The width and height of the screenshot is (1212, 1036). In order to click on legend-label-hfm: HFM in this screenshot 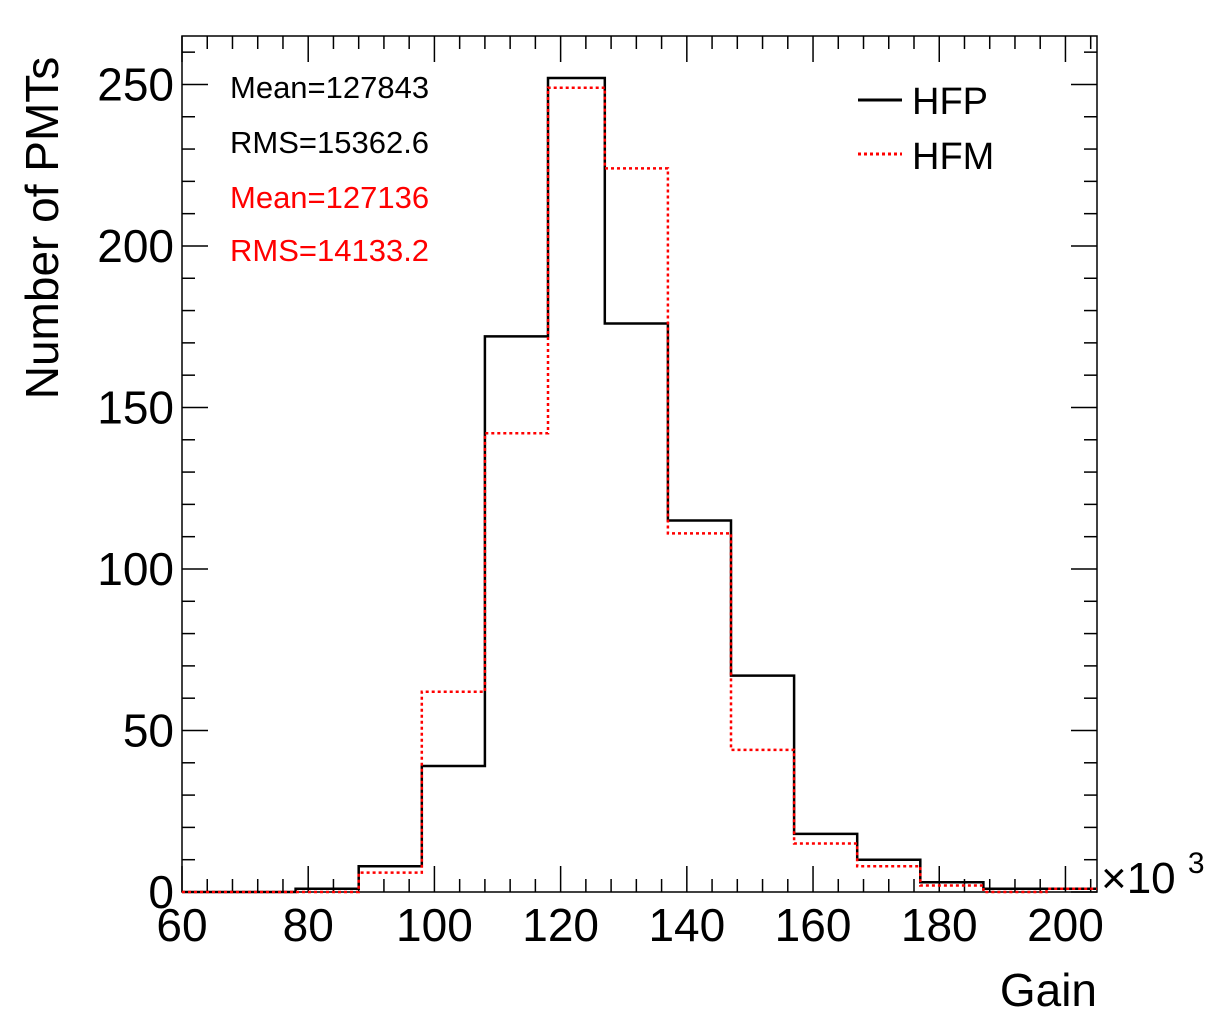, I will do `click(953, 157)`.